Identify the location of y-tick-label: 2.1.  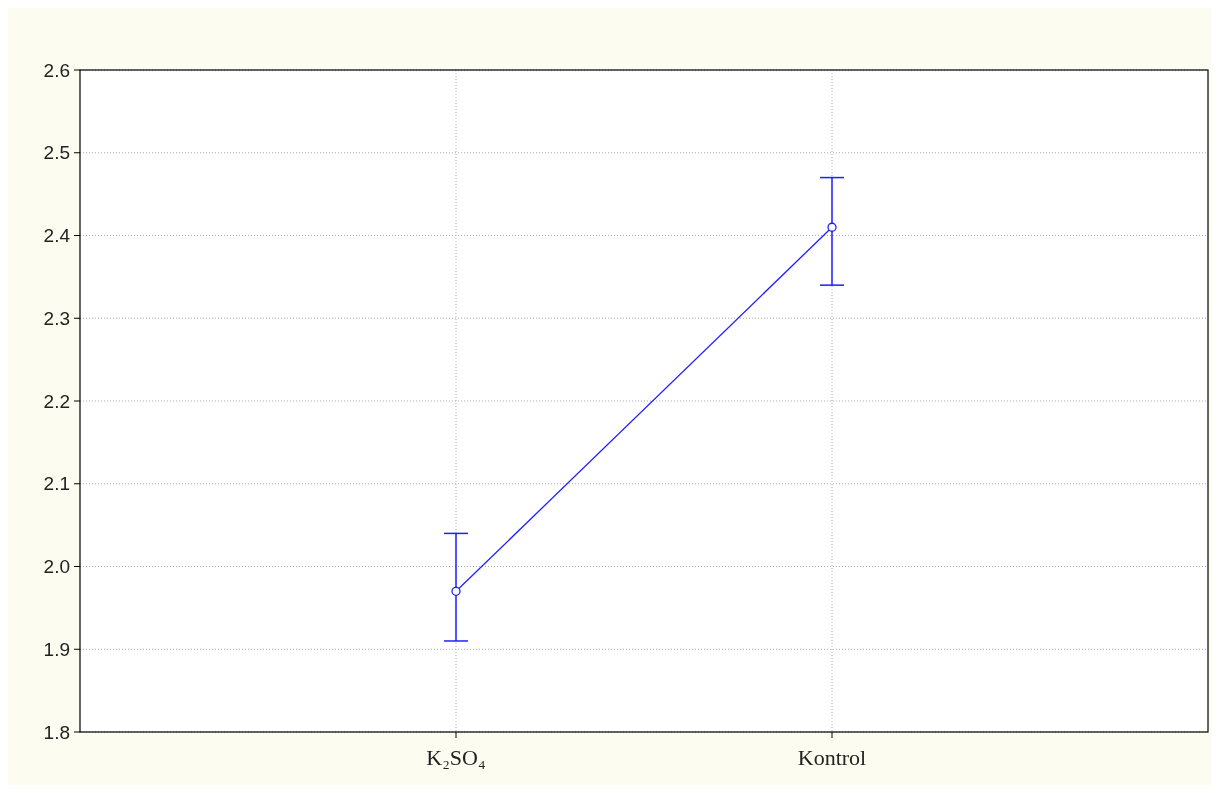
(56, 484).